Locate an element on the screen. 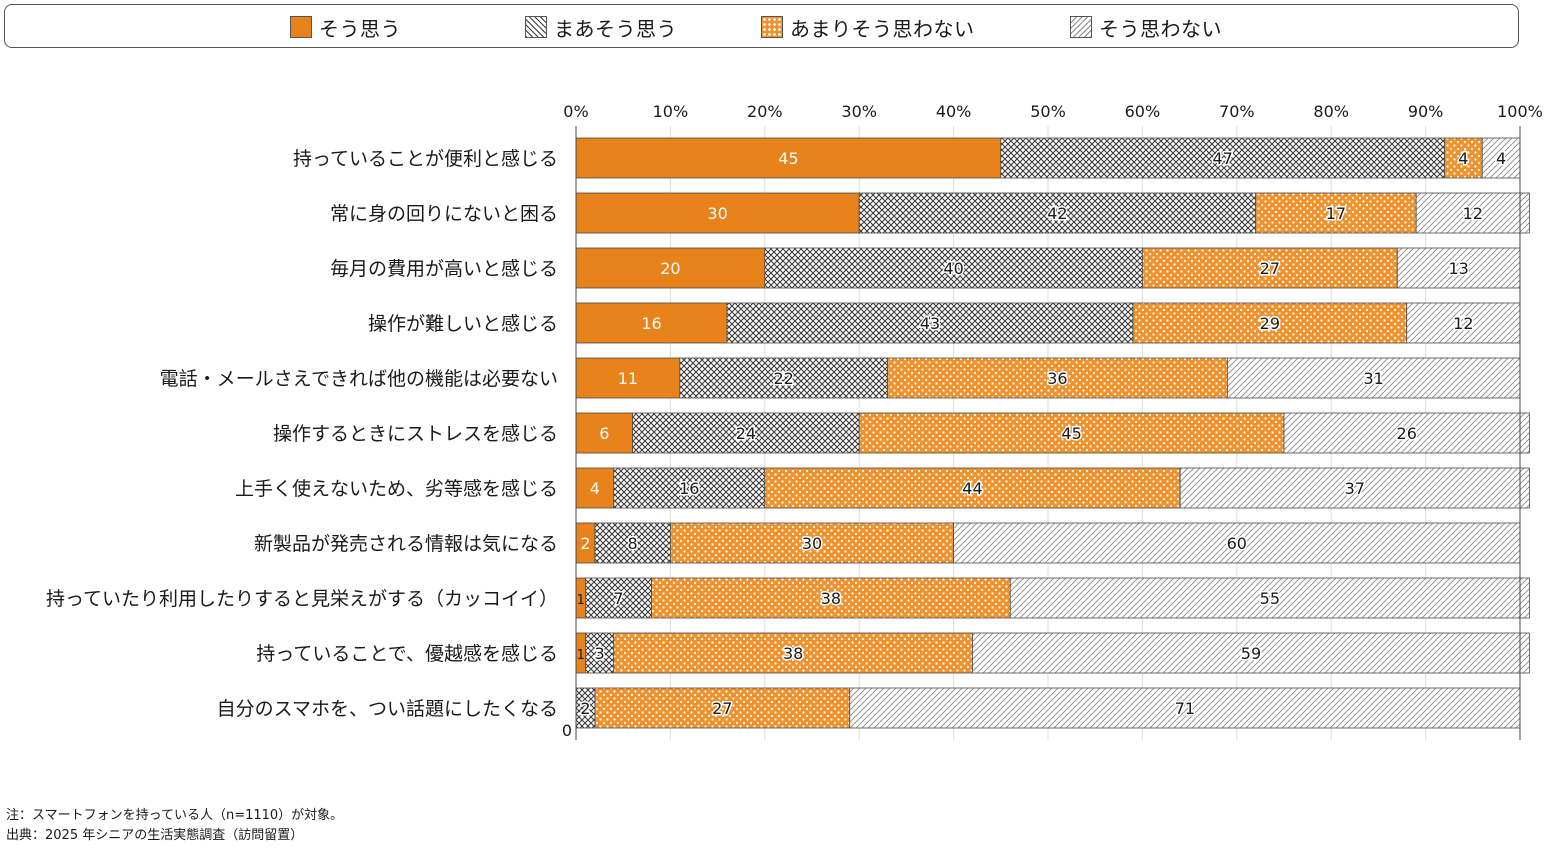  legend-label-3: そう思わない is located at coordinates (1160, 28).